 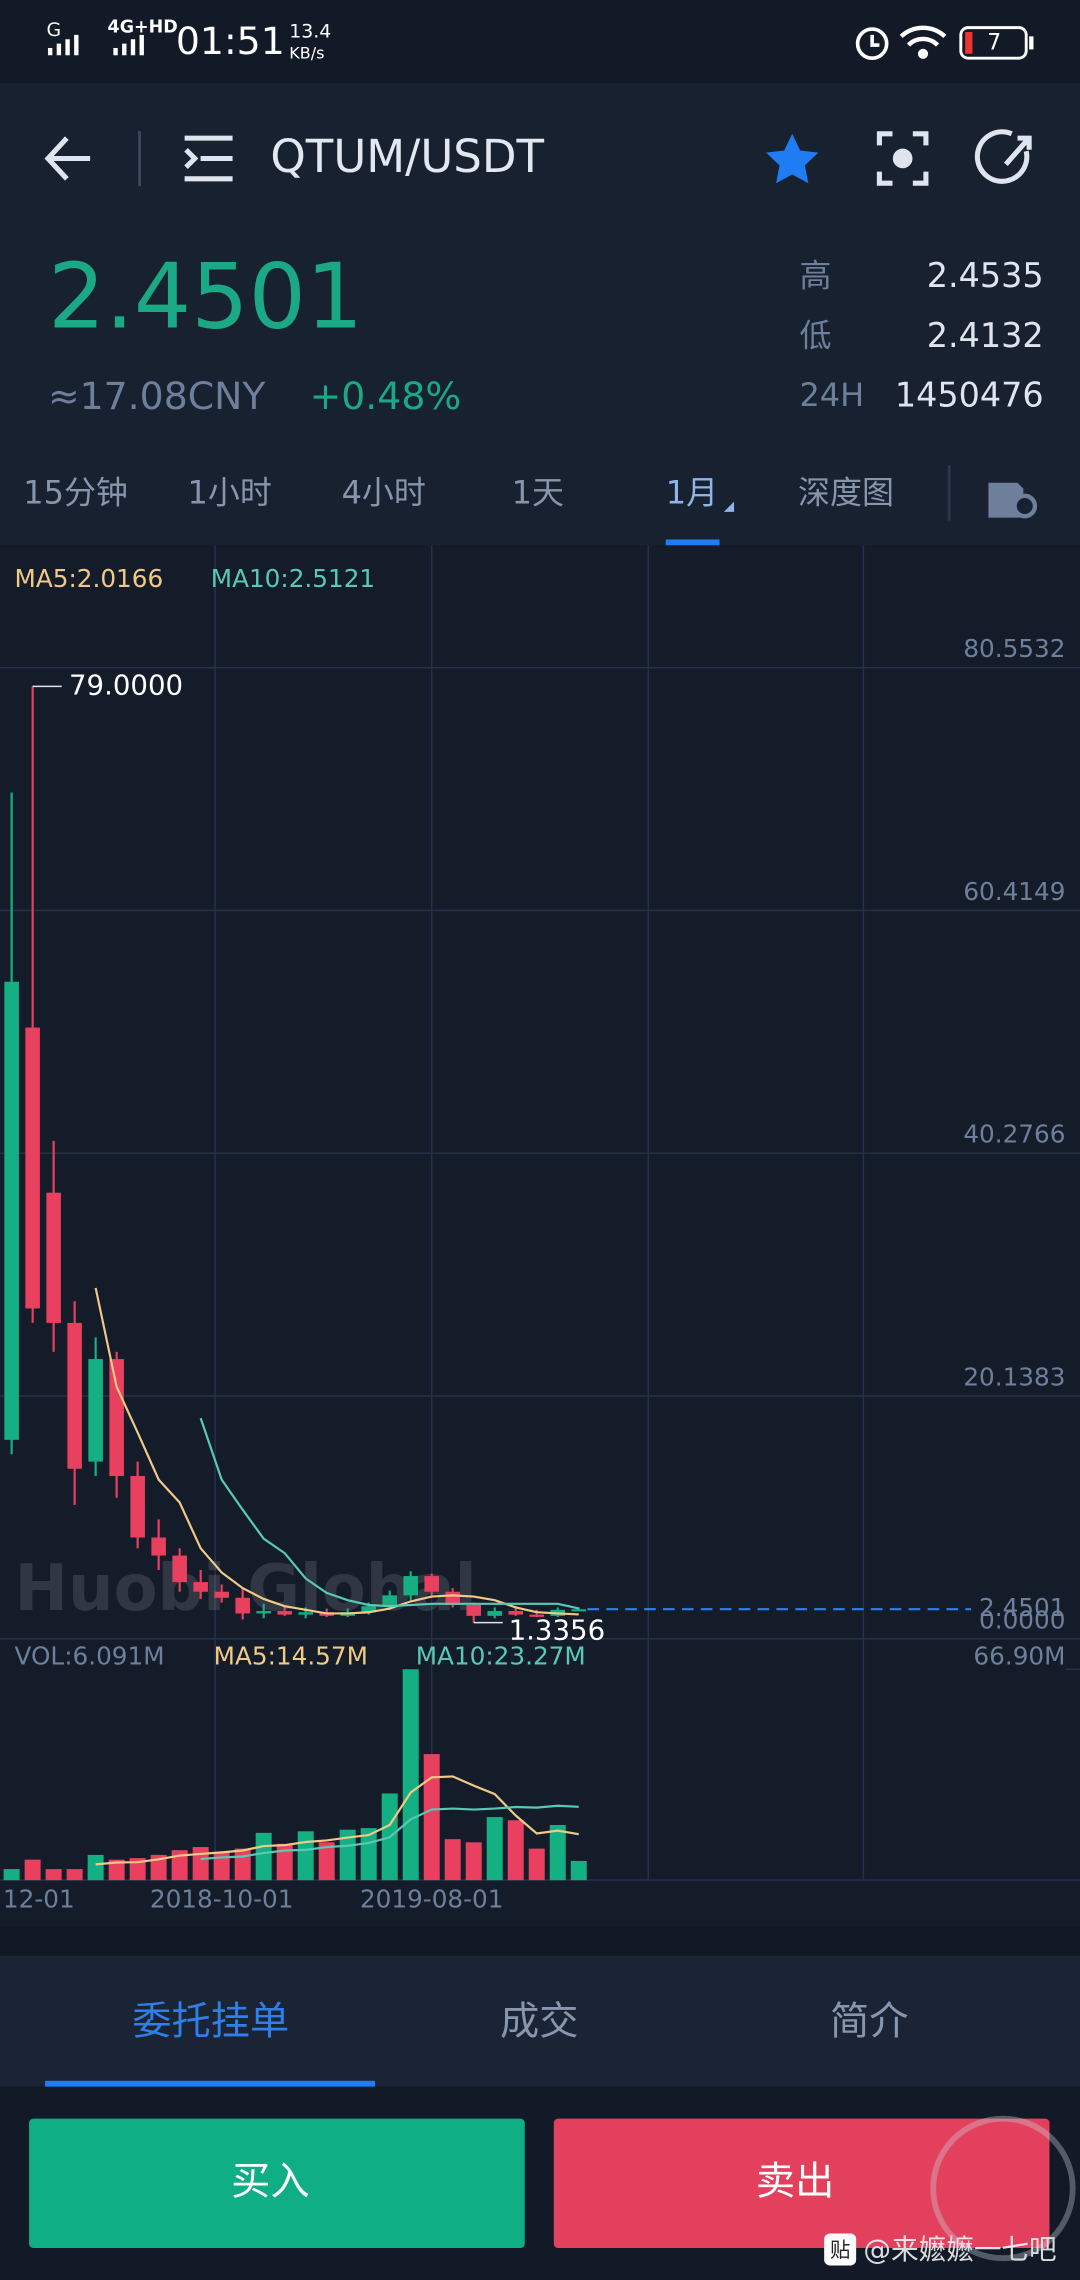 I want to click on menu-button, so click(x=208, y=158).